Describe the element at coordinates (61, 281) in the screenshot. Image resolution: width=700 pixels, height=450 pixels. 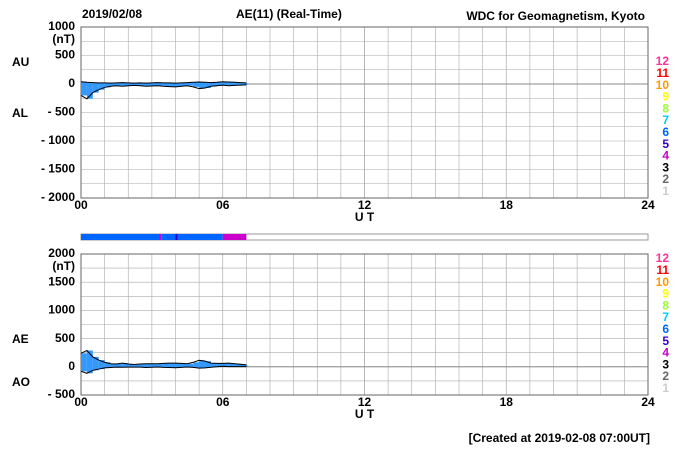
I see `y-tick-label: 1500` at that location.